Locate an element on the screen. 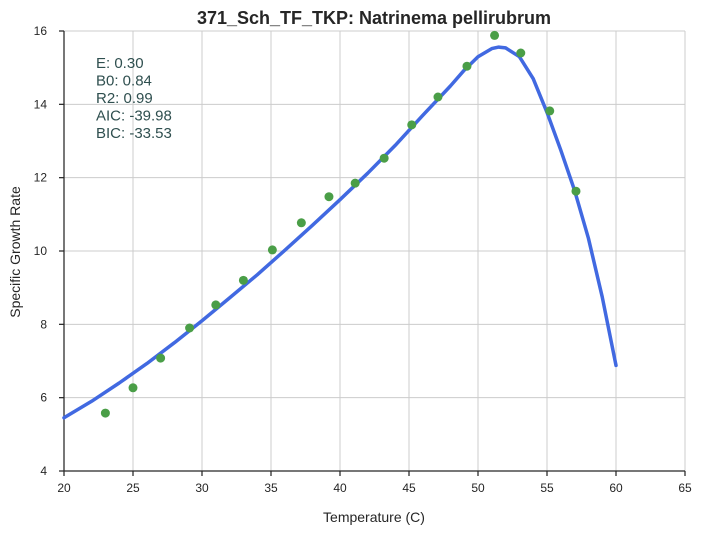 Image resolution: width=702 pixels, height=534 pixels. x-tick-label: 20 is located at coordinates (64, 488).